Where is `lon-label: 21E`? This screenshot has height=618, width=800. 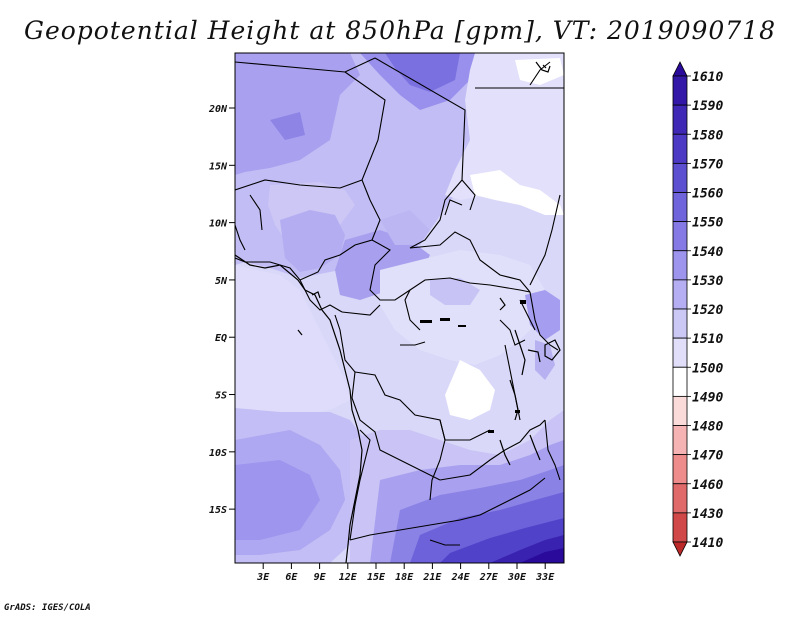 lon-label: 21E is located at coordinates (432, 577).